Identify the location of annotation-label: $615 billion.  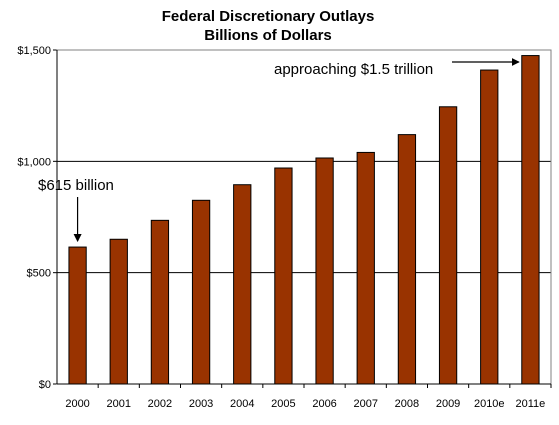
(76, 185).